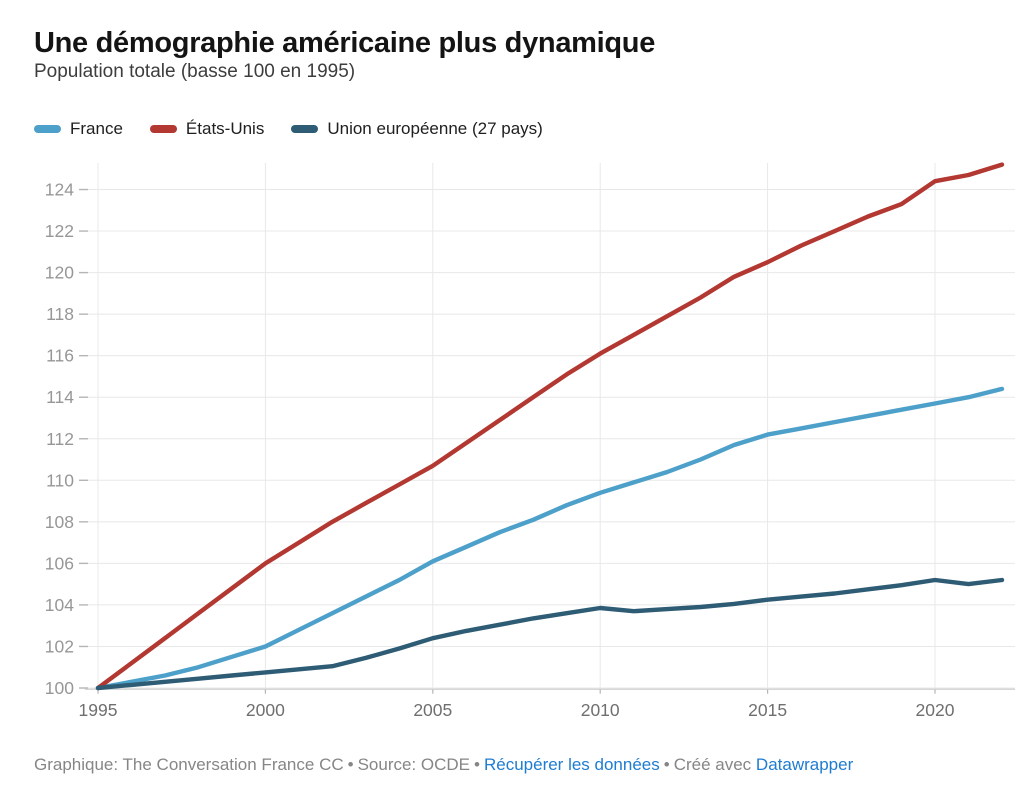 This screenshot has height=790, width=1024. I want to click on y-tick-label: 112, so click(60, 439).